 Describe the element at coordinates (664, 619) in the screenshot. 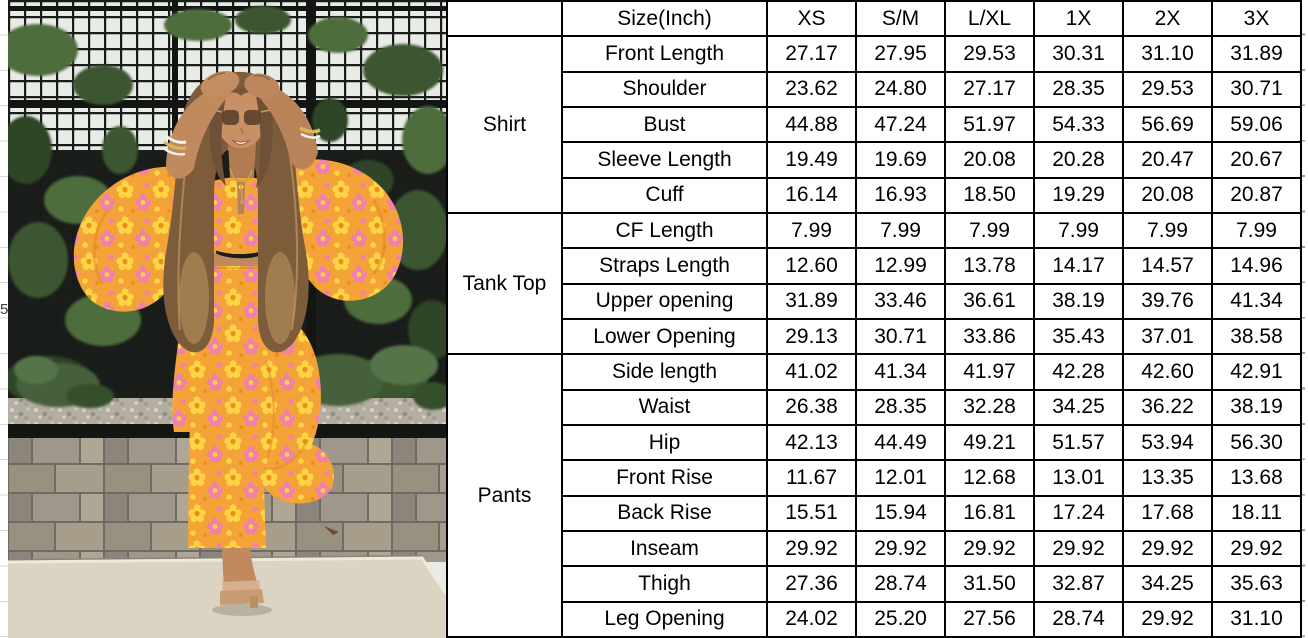

I see `measure-label-cell: Leg Opening` at that location.